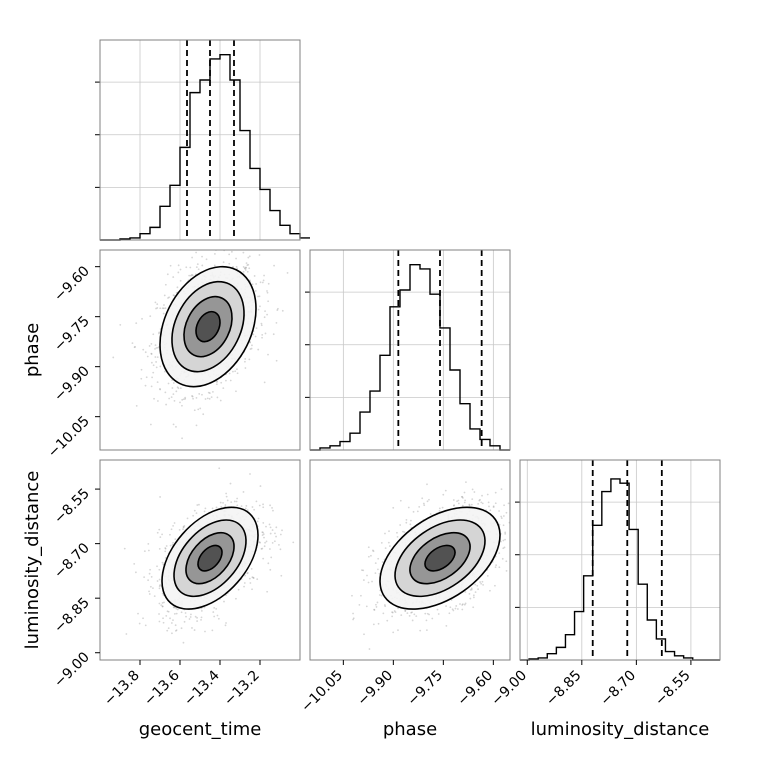  What do you see at coordinates (322, 692) in the screenshot?
I see `x-tick-label: −10.05` at bounding box center [322, 692].